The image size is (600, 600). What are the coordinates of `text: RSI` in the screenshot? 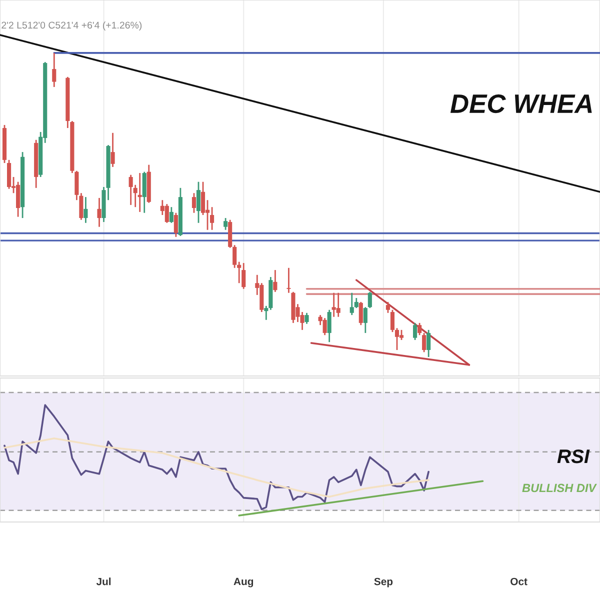 It's located at (573, 456).